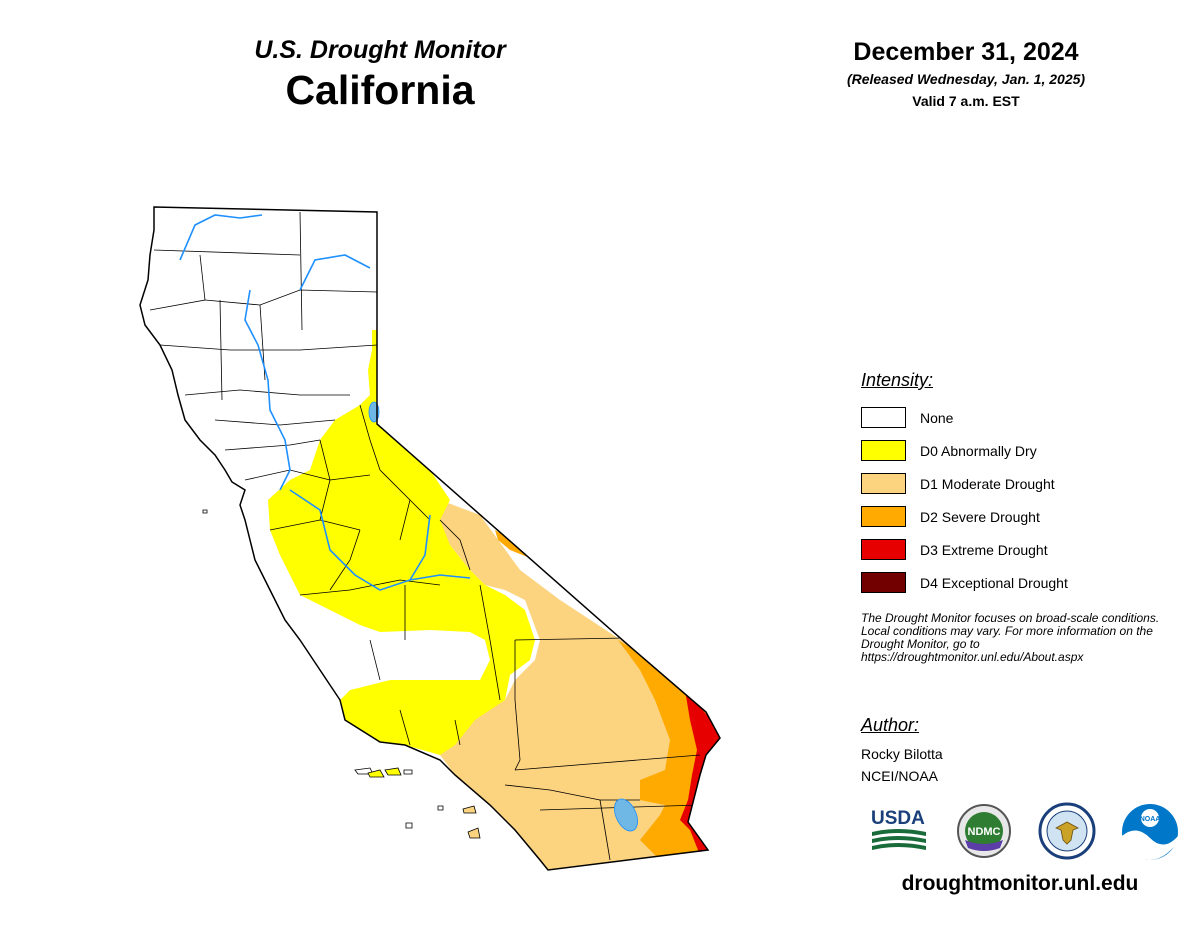  What do you see at coordinates (883, 549) in the screenshot?
I see `legend-swatch-d3` at bounding box center [883, 549].